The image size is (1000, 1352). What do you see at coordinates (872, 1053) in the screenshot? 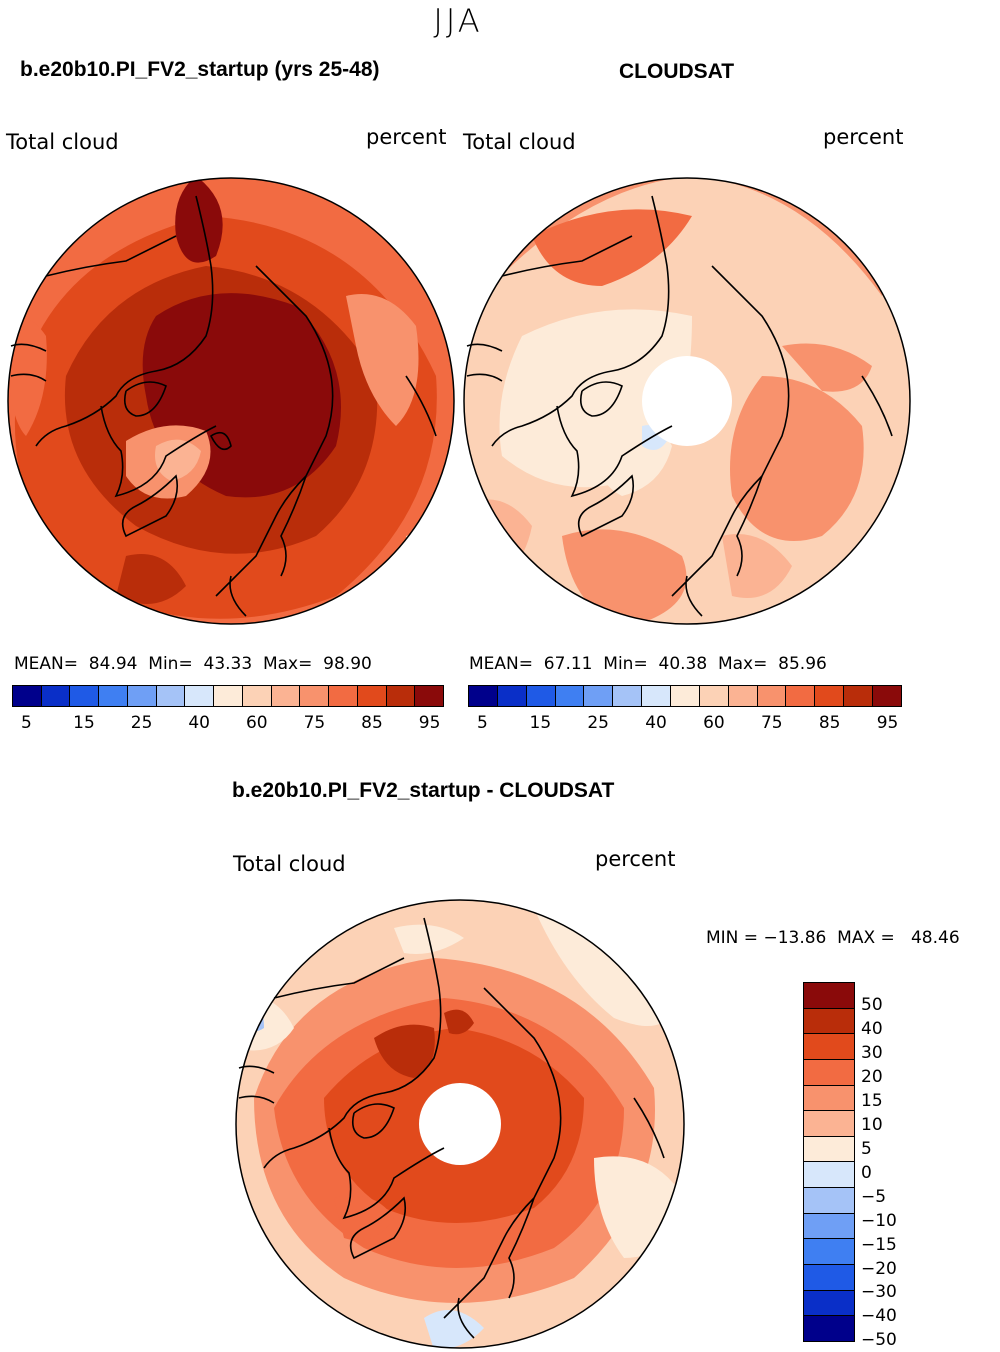
I see `colorbar-label: 30` at bounding box center [872, 1053].